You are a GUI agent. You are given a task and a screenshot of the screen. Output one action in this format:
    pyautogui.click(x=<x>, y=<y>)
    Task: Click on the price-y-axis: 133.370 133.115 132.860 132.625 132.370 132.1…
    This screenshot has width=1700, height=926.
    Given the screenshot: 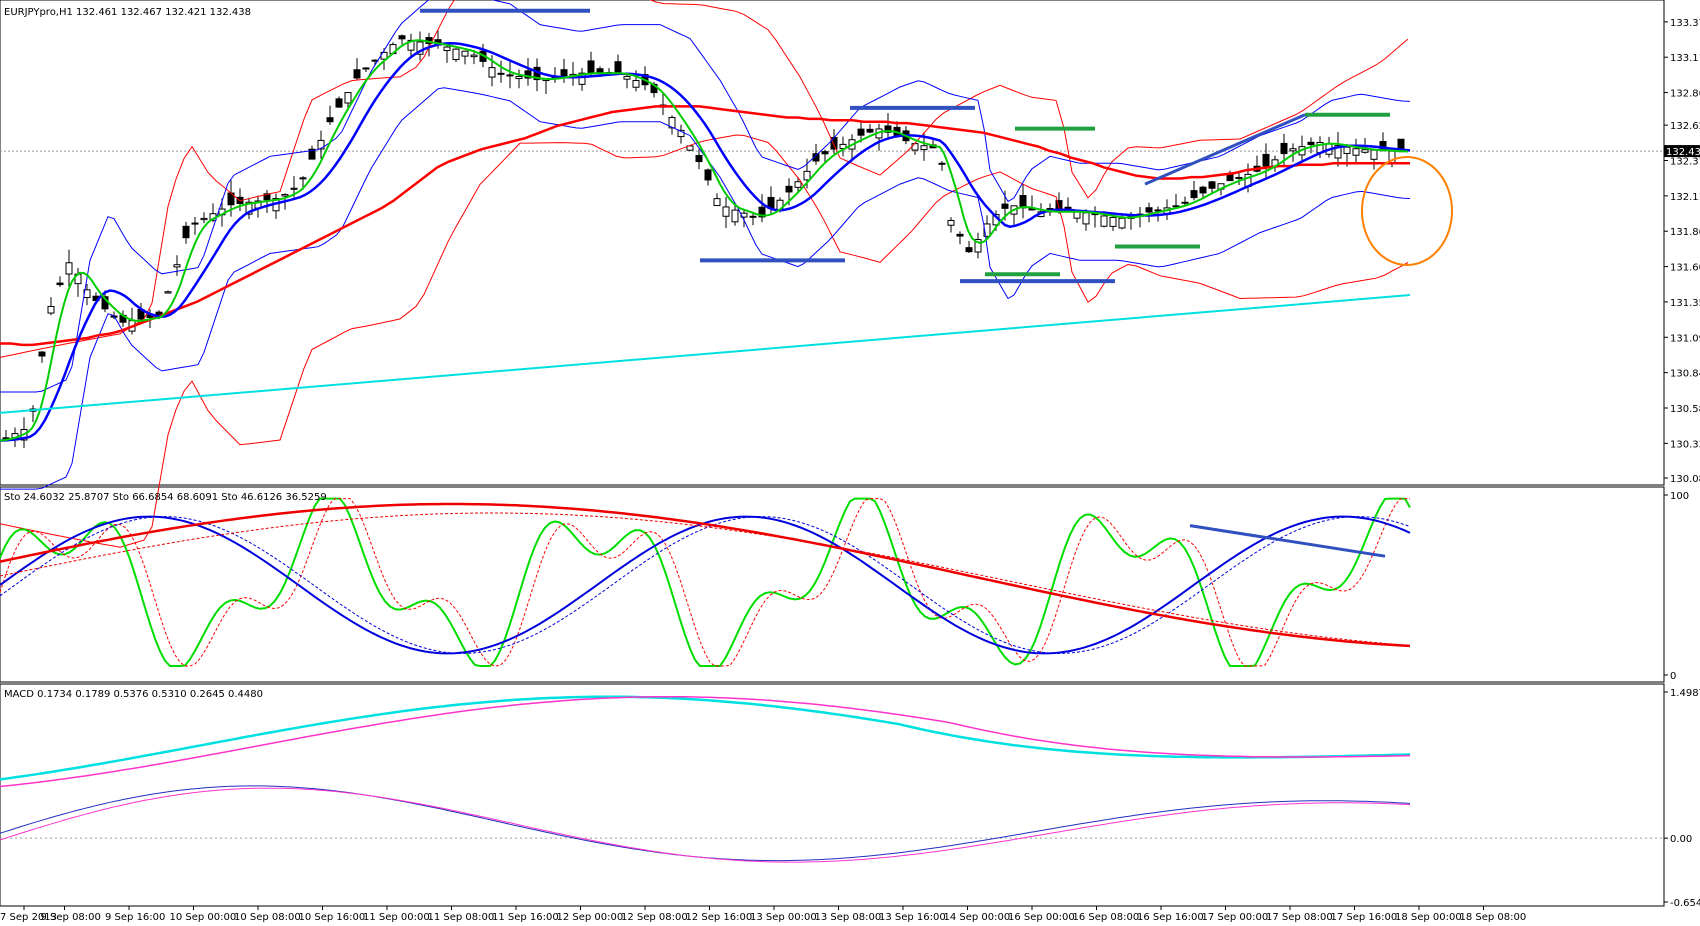 What is the action you would take?
    pyautogui.click(x=1682, y=251)
    